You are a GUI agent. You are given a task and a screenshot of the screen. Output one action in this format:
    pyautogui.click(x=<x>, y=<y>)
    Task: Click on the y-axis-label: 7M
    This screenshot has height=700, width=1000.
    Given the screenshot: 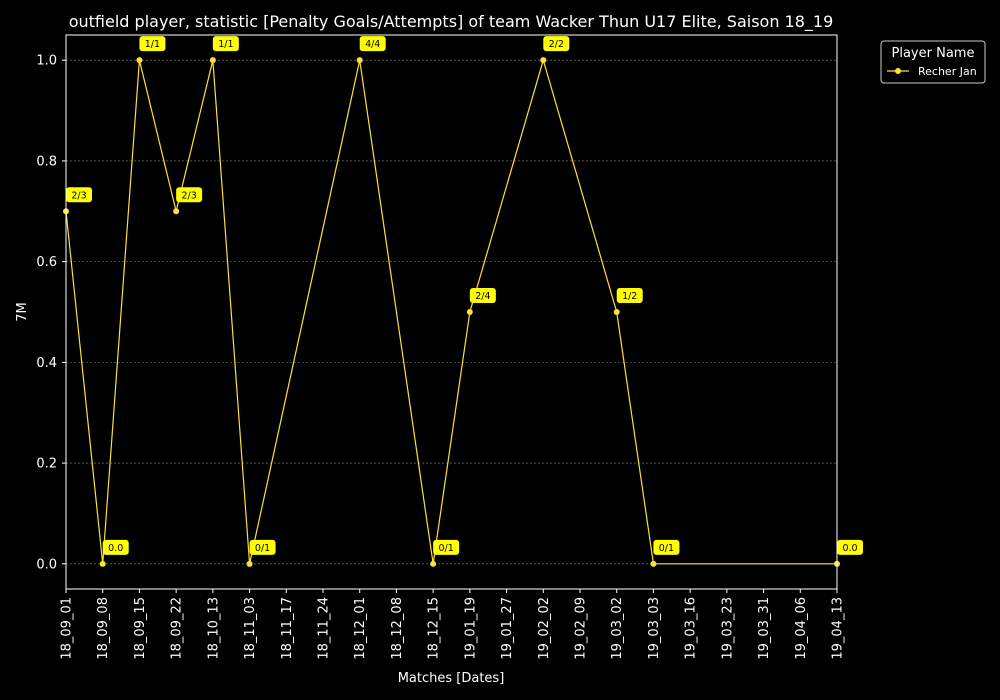 What is the action you would take?
    pyautogui.click(x=22, y=312)
    